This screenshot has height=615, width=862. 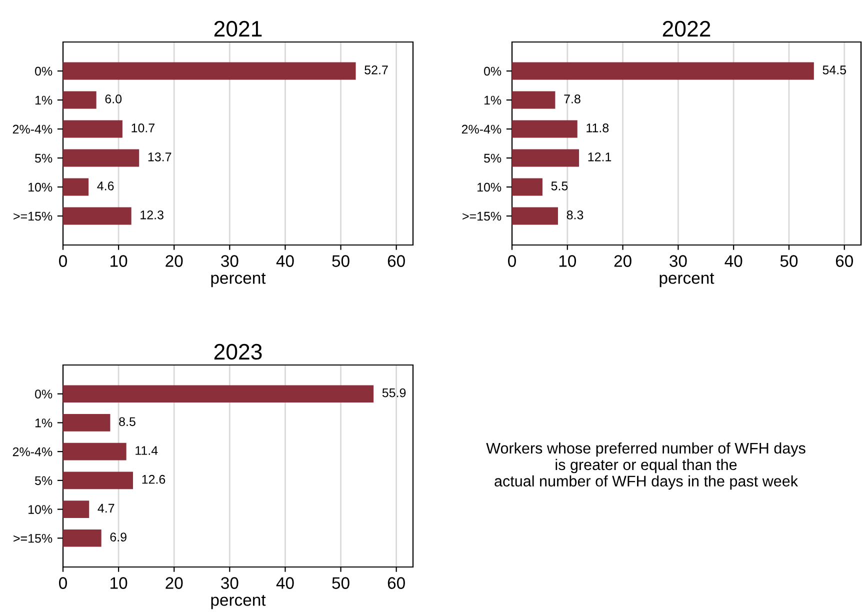 What do you see at coordinates (147, 450) in the screenshot?
I see `text: 11.4` at bounding box center [147, 450].